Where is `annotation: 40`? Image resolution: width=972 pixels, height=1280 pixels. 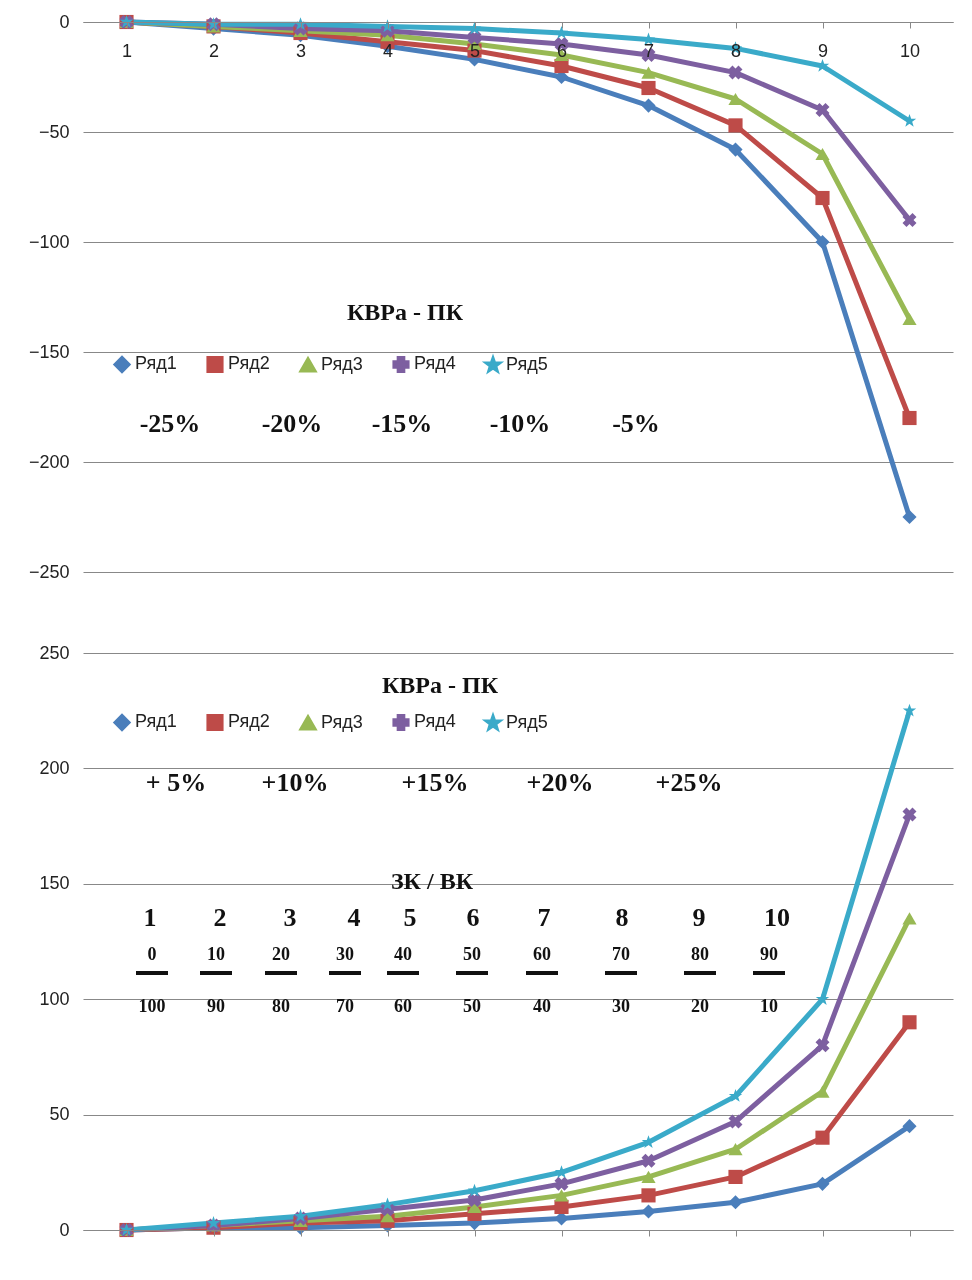 annotation: 40 is located at coordinates (403, 954).